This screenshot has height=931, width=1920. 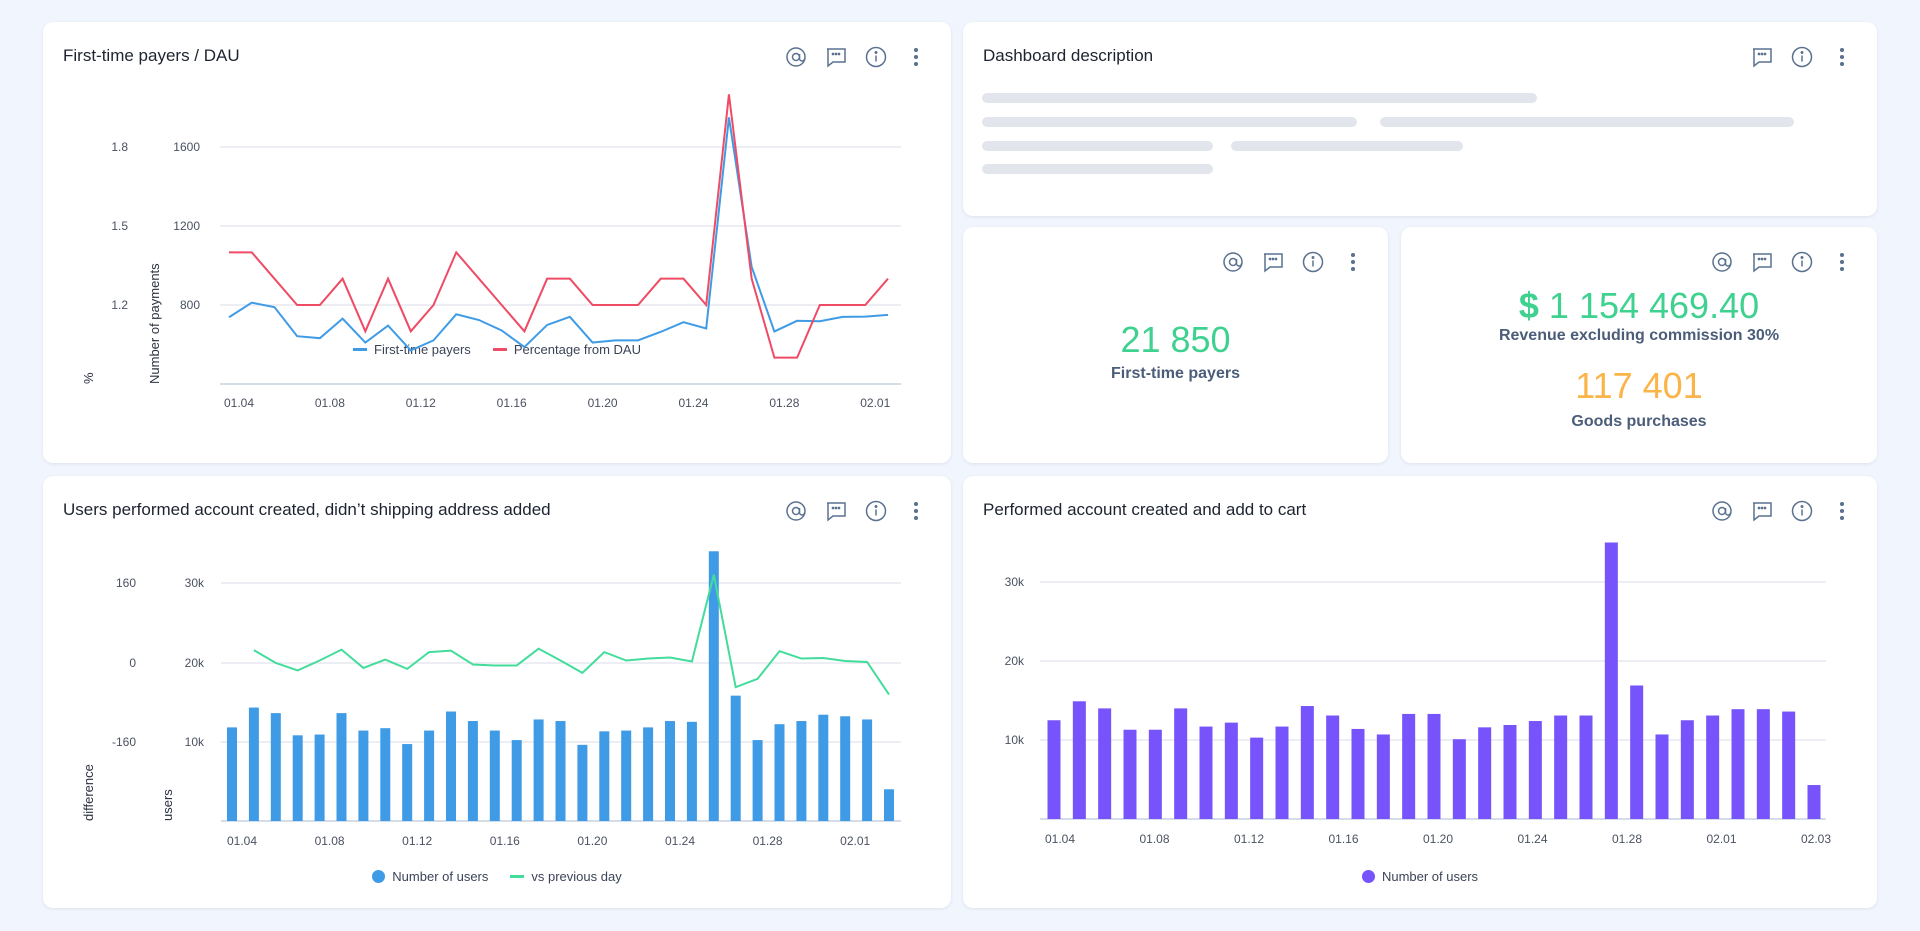 I want to click on chart-legend: Number of users vs previous day, so click(x=497, y=876).